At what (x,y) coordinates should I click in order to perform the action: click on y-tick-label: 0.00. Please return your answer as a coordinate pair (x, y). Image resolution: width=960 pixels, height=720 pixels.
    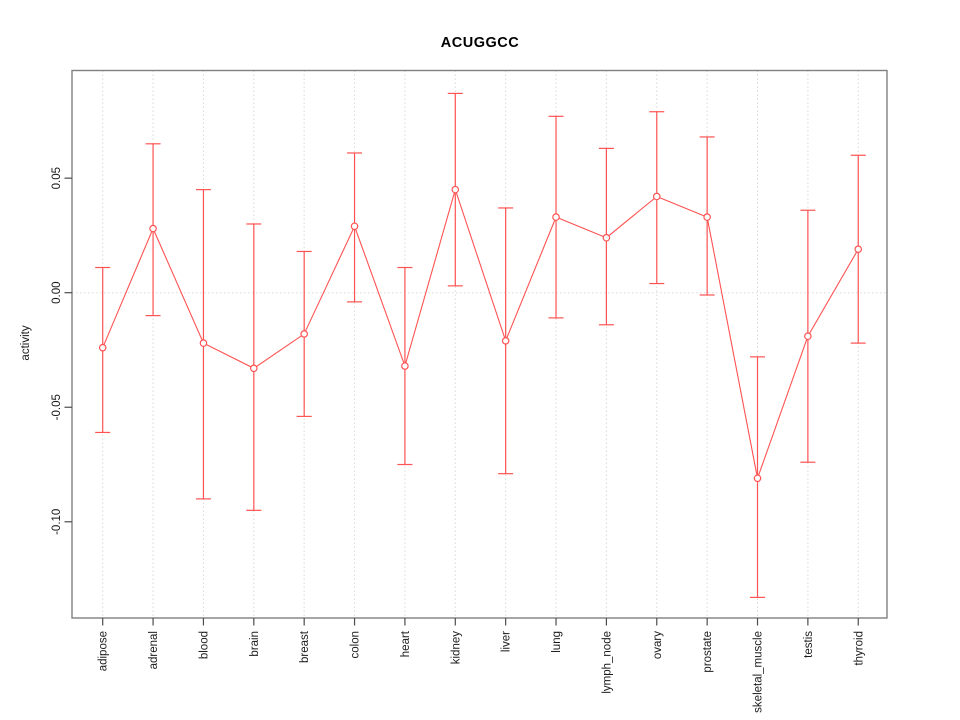
    Looking at the image, I should click on (57, 293).